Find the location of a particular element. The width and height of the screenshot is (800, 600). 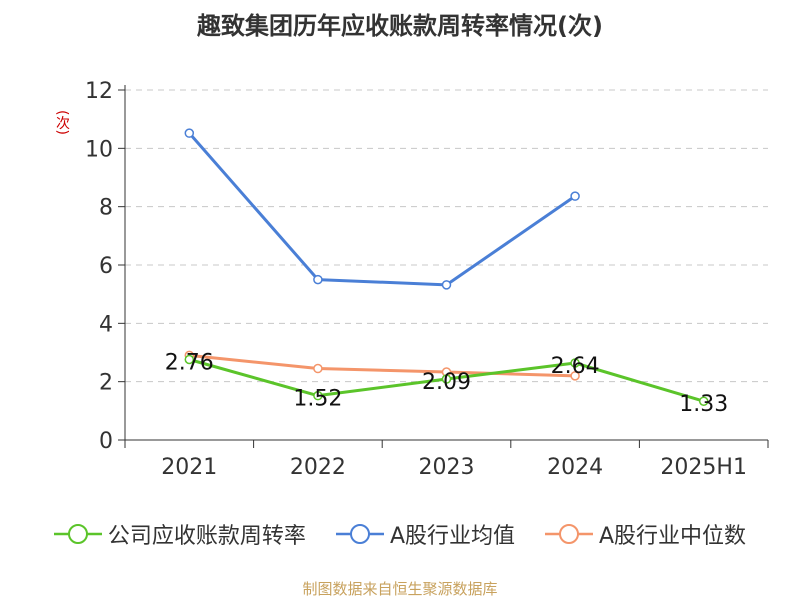

data-label: 2.09 is located at coordinates (446, 382).